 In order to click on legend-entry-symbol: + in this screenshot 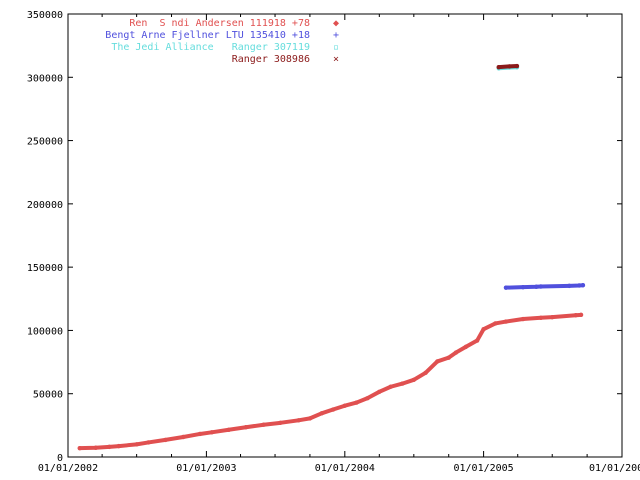, I will do `click(336, 35)`.